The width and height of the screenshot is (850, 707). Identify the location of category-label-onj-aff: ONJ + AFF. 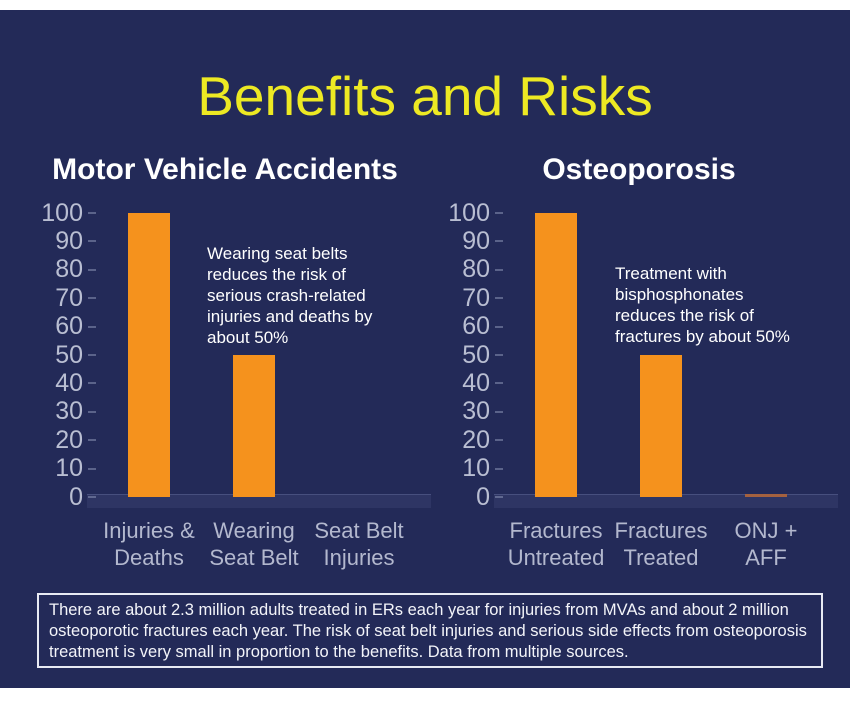
(766, 544).